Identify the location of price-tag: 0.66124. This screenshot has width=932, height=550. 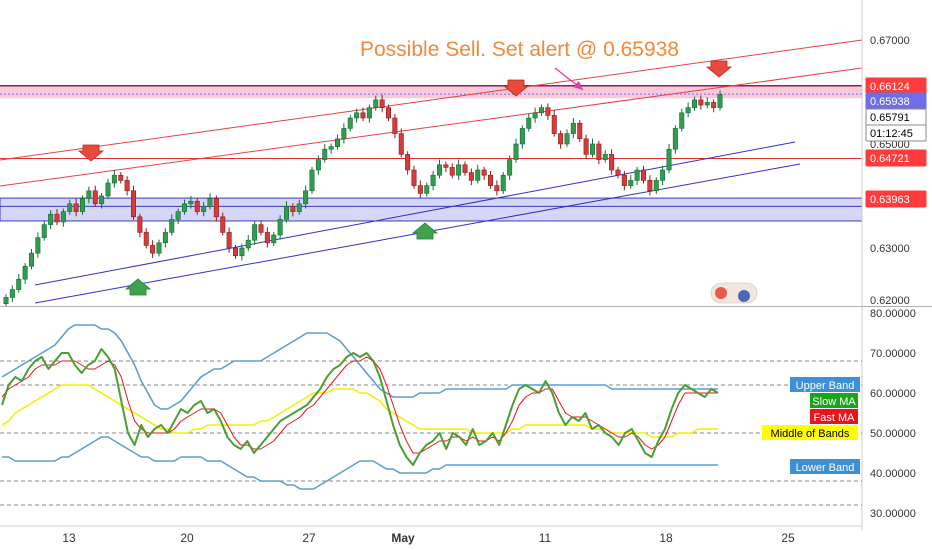
(896, 86).